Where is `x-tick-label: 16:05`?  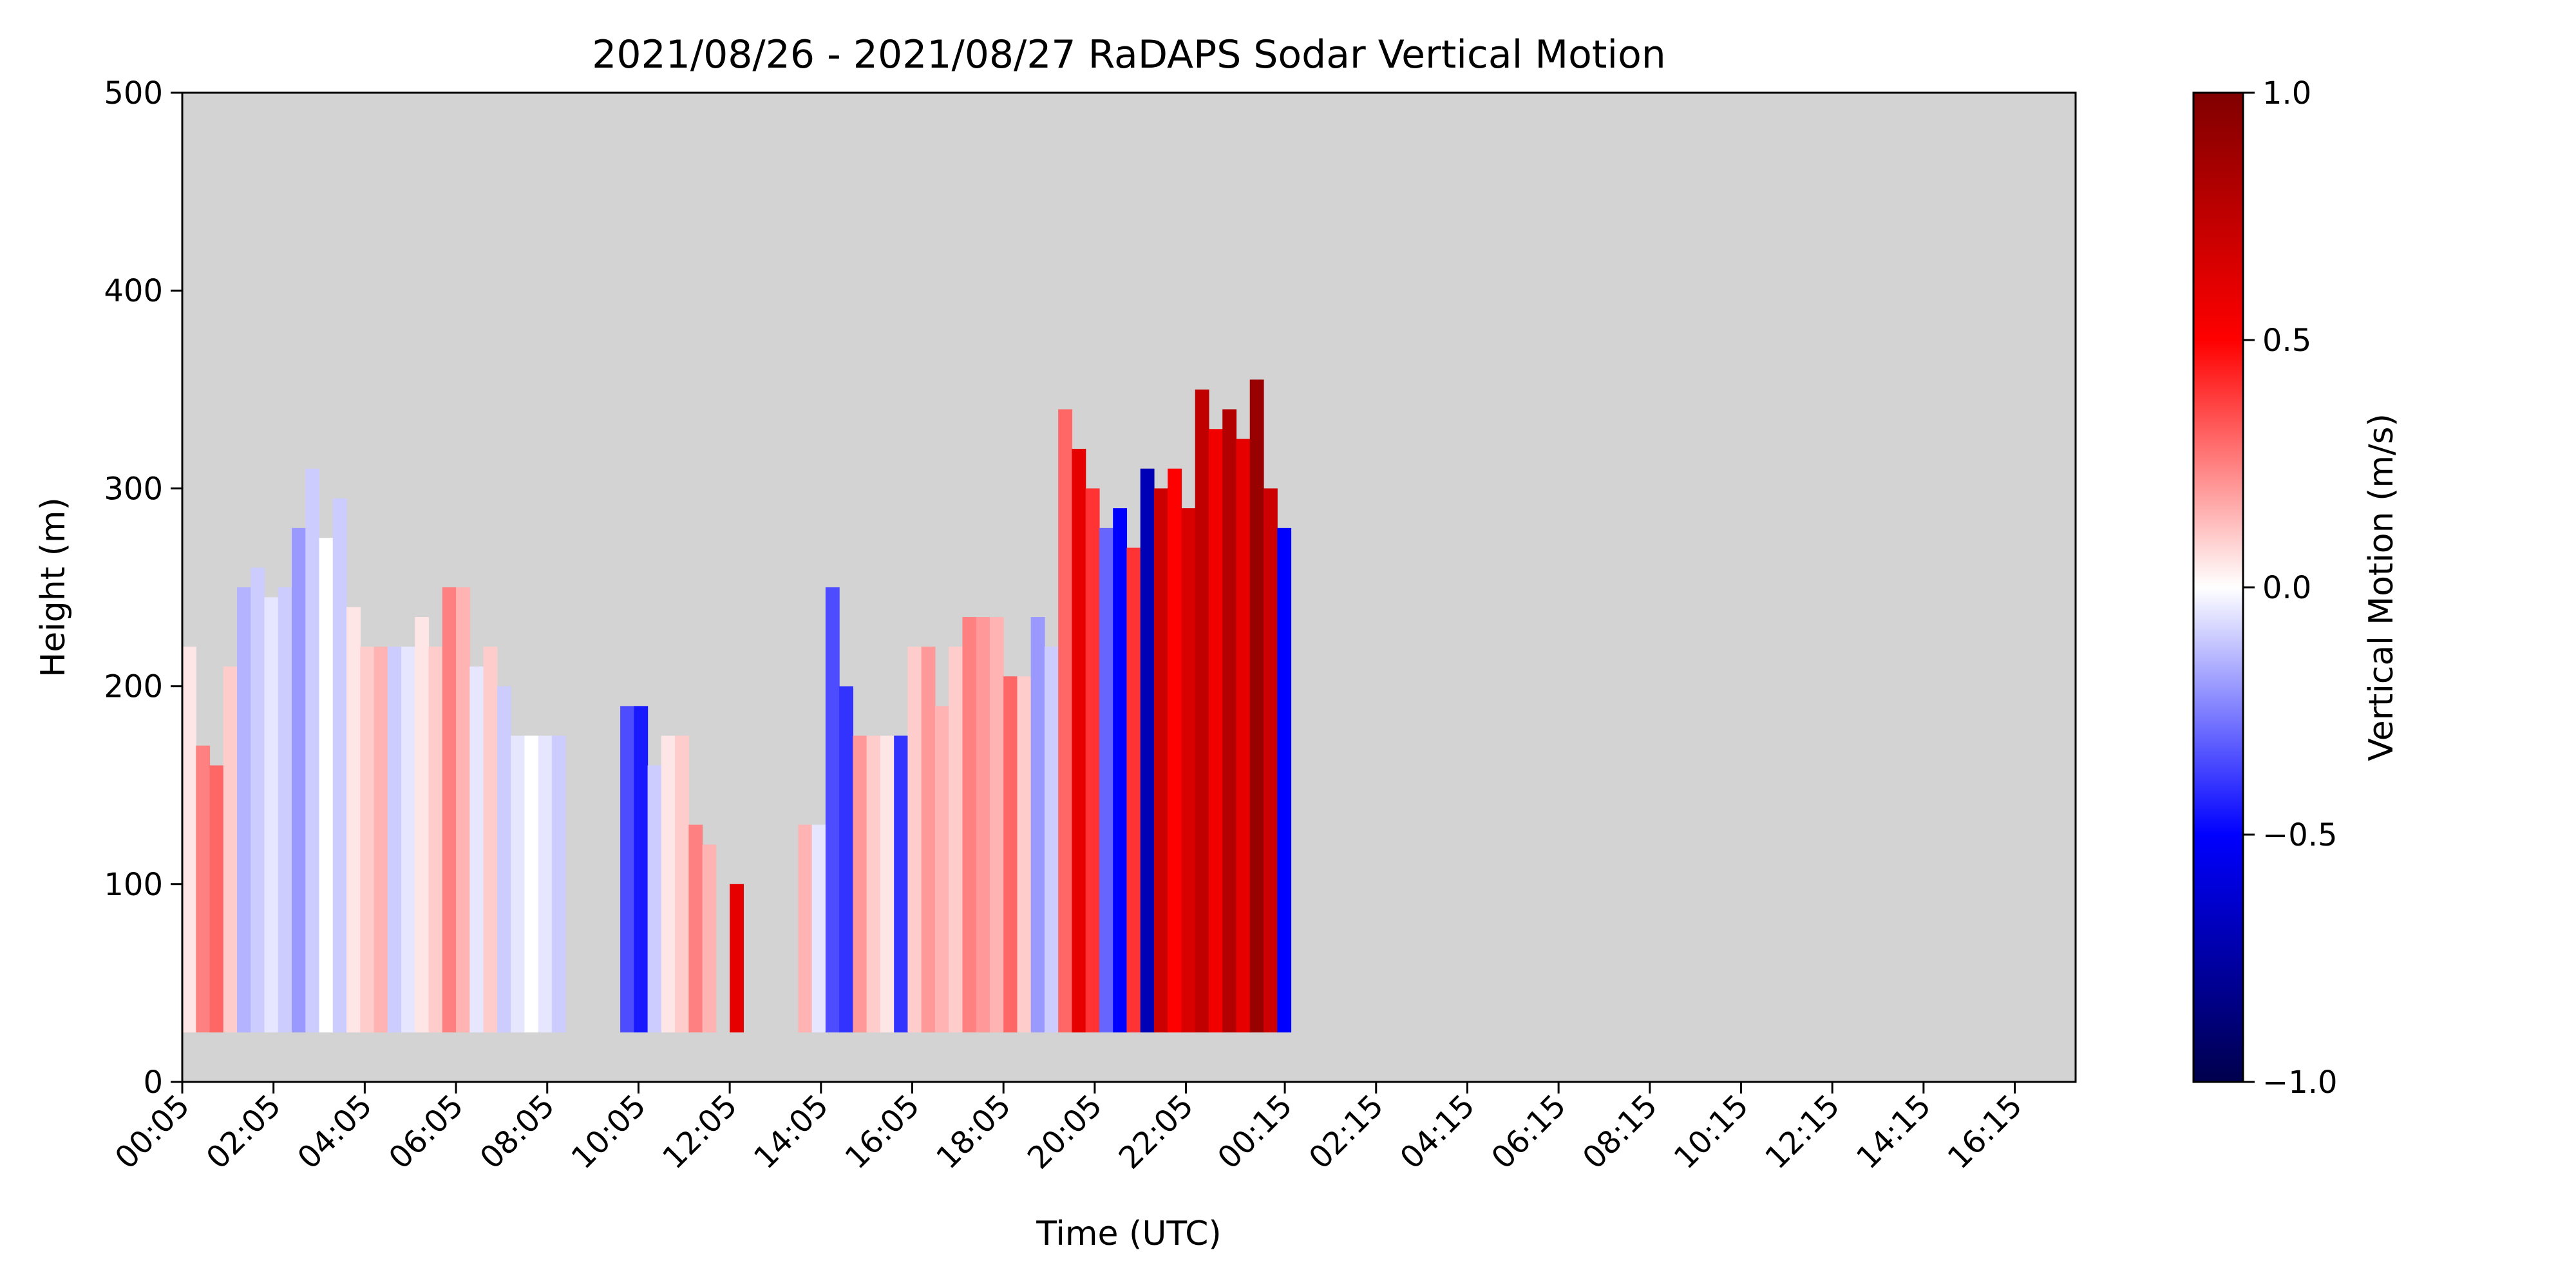
x-tick-label: 16:05 is located at coordinates (882, 1132).